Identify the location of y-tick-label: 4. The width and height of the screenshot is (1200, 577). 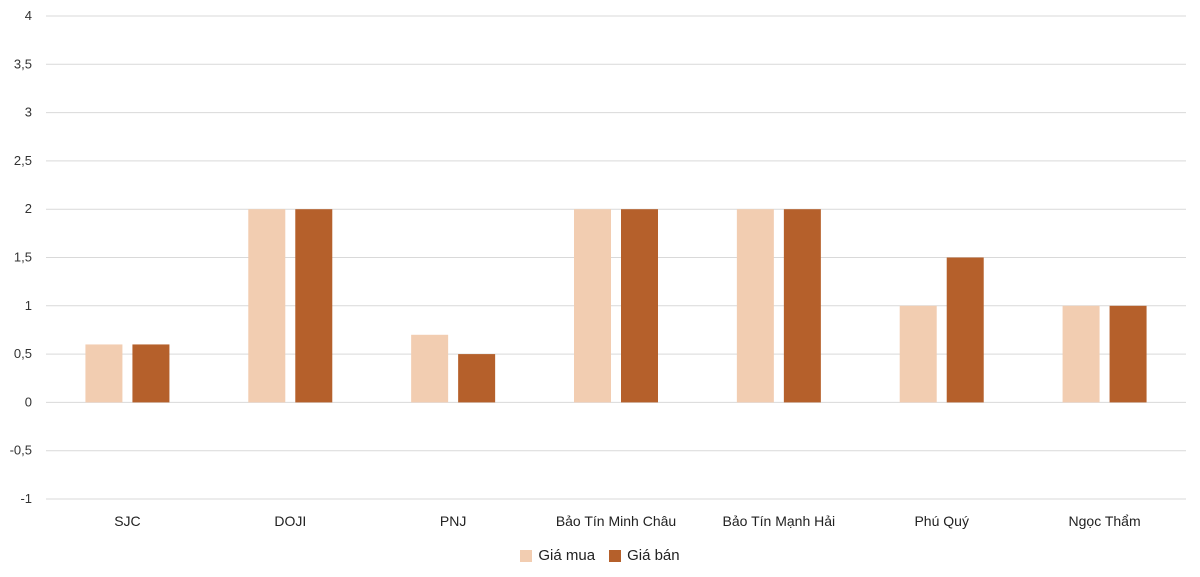
(28, 15).